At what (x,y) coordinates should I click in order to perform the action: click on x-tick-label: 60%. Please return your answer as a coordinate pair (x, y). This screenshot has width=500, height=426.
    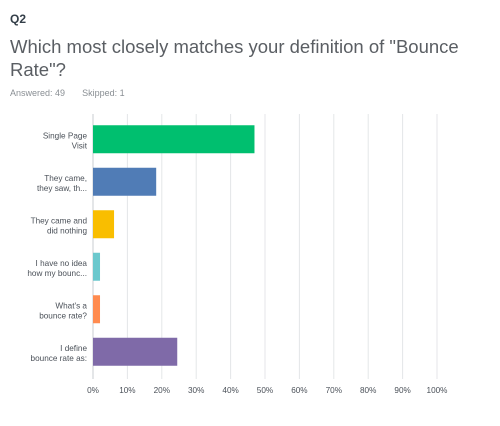
    Looking at the image, I should click on (299, 390).